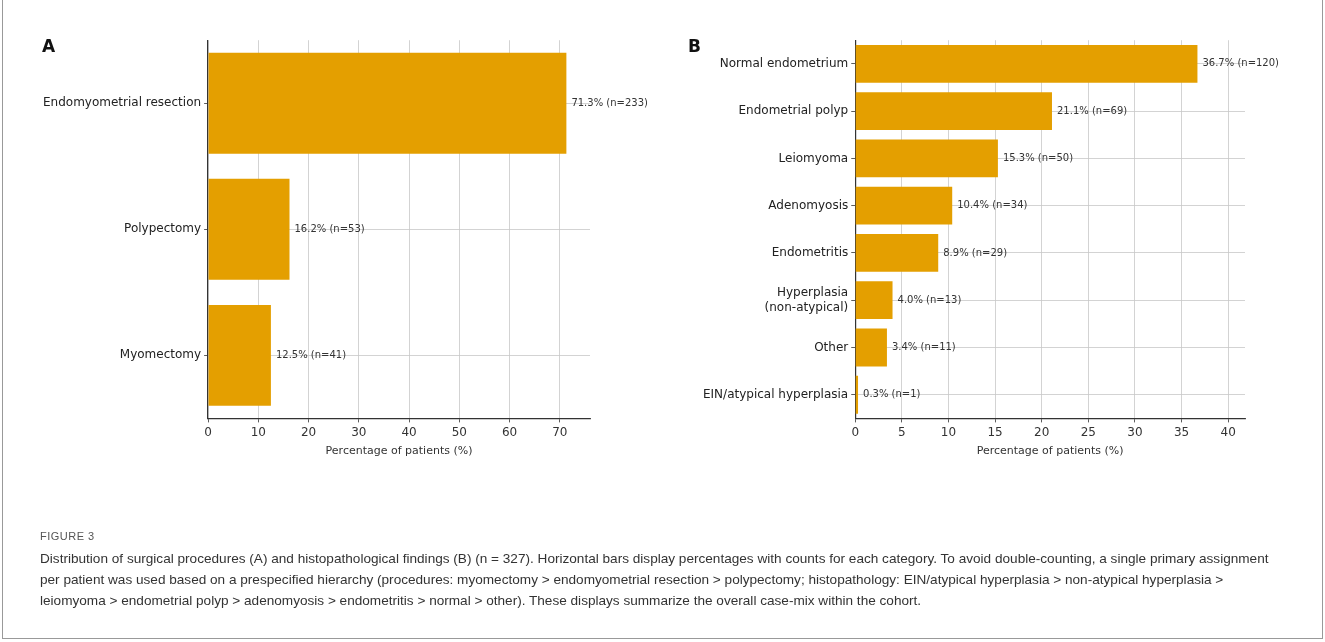  What do you see at coordinates (459, 431) in the screenshot?
I see `x-tick-label: 50` at bounding box center [459, 431].